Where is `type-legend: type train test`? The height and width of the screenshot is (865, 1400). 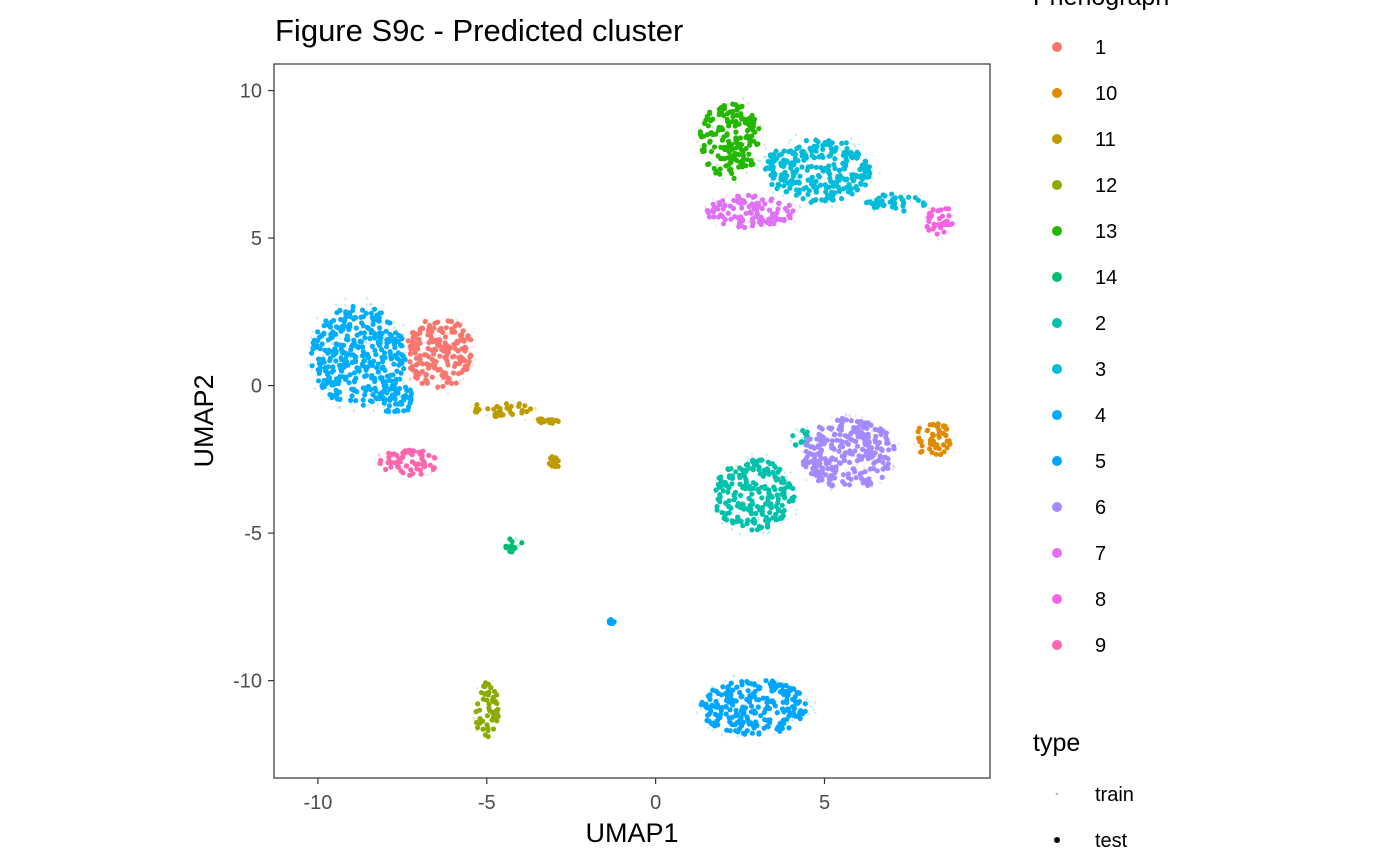 type-legend: type train test is located at coordinates (1083, 790).